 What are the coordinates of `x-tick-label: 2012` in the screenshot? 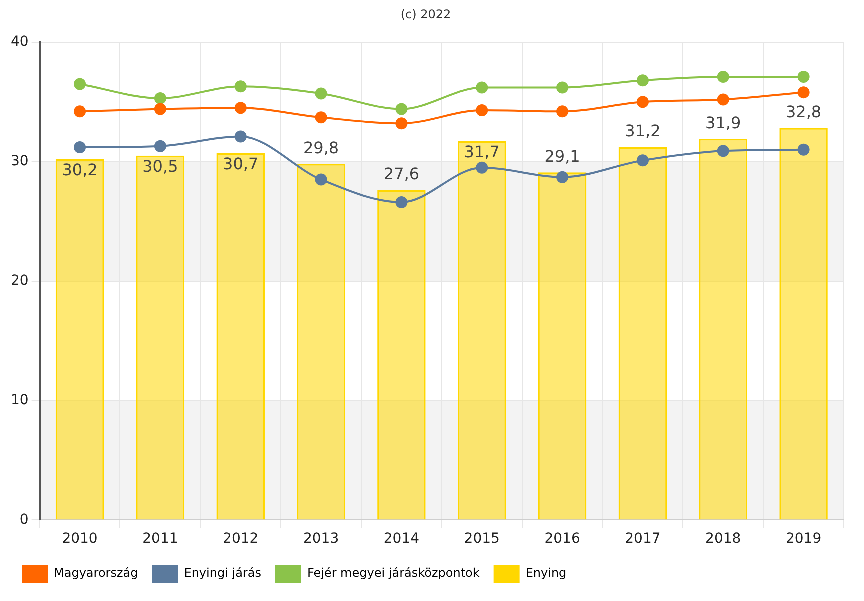 It's located at (241, 539).